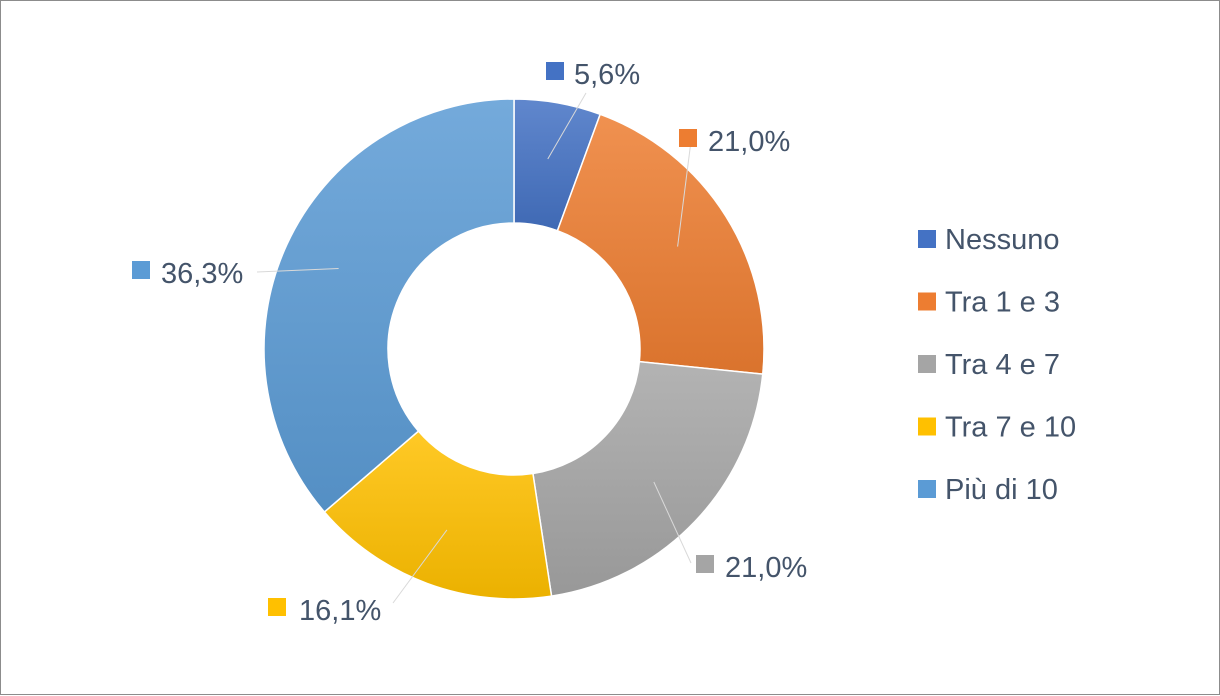 The height and width of the screenshot is (696, 1220). I want to click on legend-item: Tra 7 e 10, so click(997, 428).